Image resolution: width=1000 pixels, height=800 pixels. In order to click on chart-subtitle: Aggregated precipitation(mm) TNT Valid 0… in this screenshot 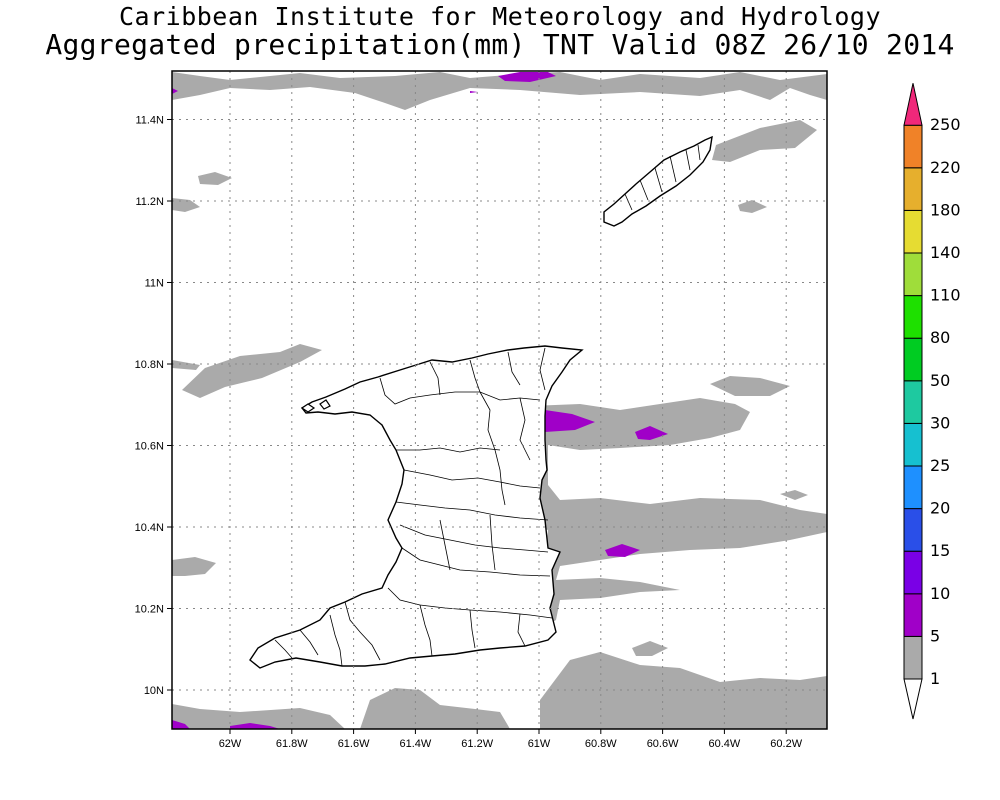, I will do `click(500, 44)`.